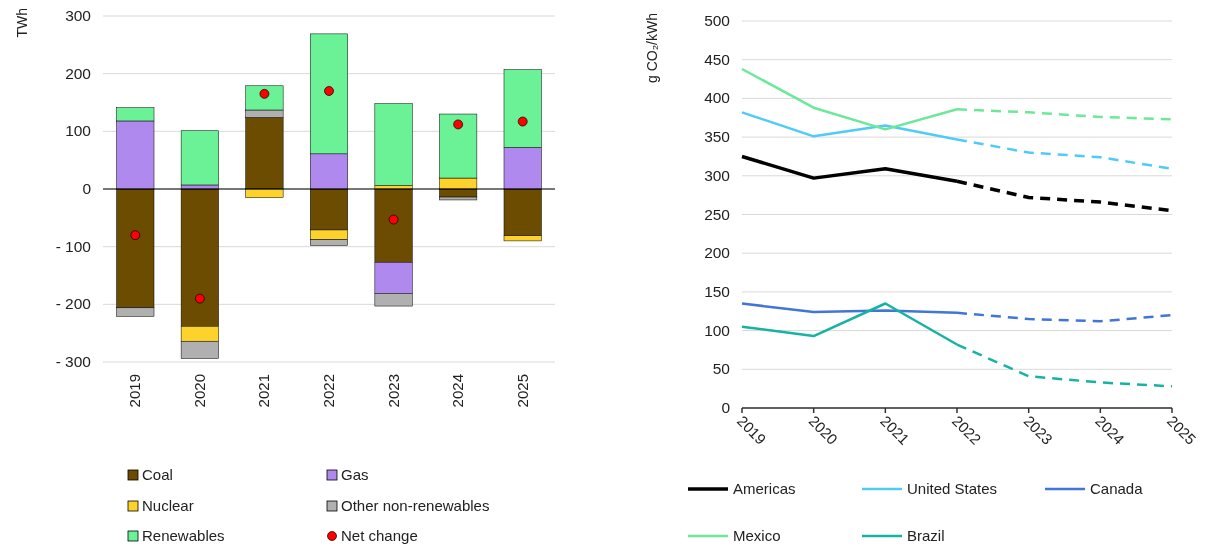  Describe the element at coordinates (168, 505) in the screenshot. I see `legend-label: Nuclear` at that location.